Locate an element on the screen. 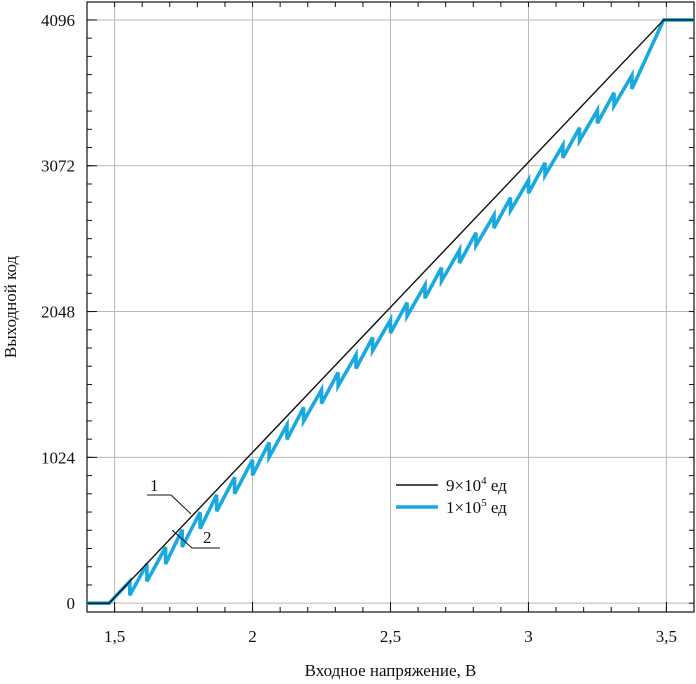 The image size is (696, 684). y-axis-title: Выходной код is located at coordinates (10, 307).